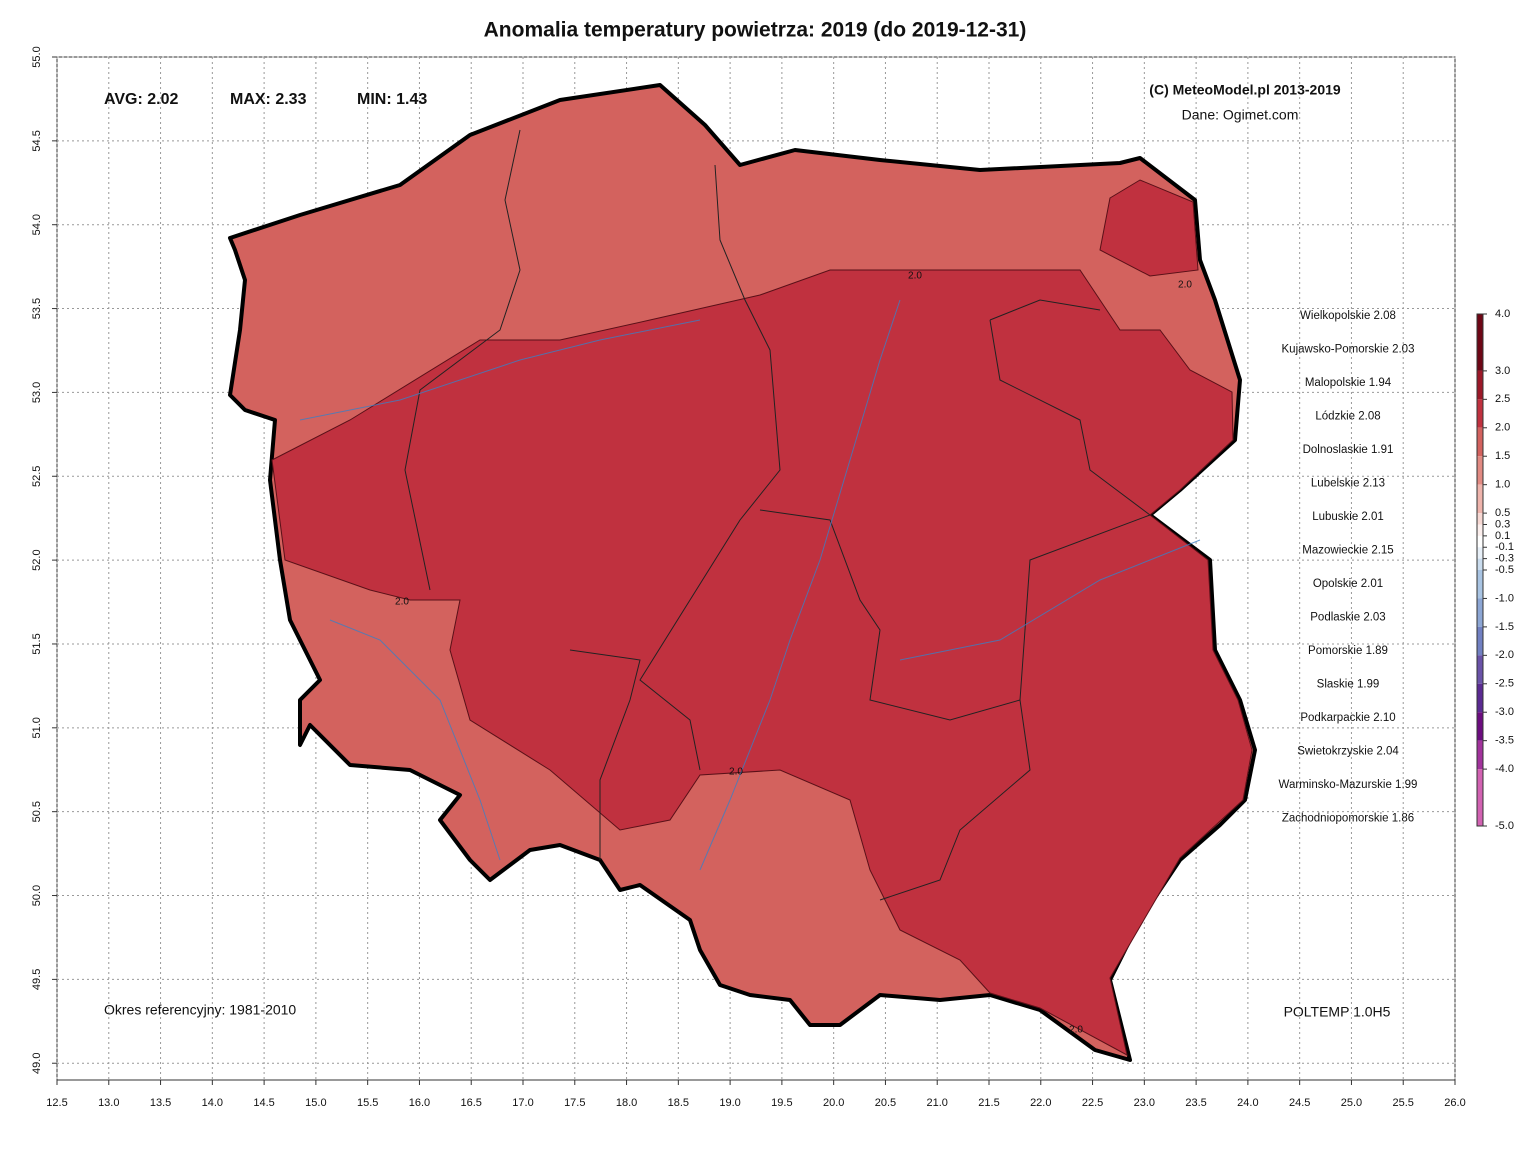  I want to click on colorbar-label: 4.0, so click(1502, 314).